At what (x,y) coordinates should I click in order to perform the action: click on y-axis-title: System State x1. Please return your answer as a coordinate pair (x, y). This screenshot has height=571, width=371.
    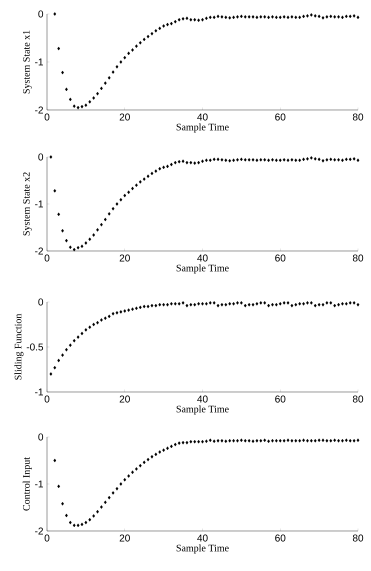
    Looking at the image, I should click on (27, 62).